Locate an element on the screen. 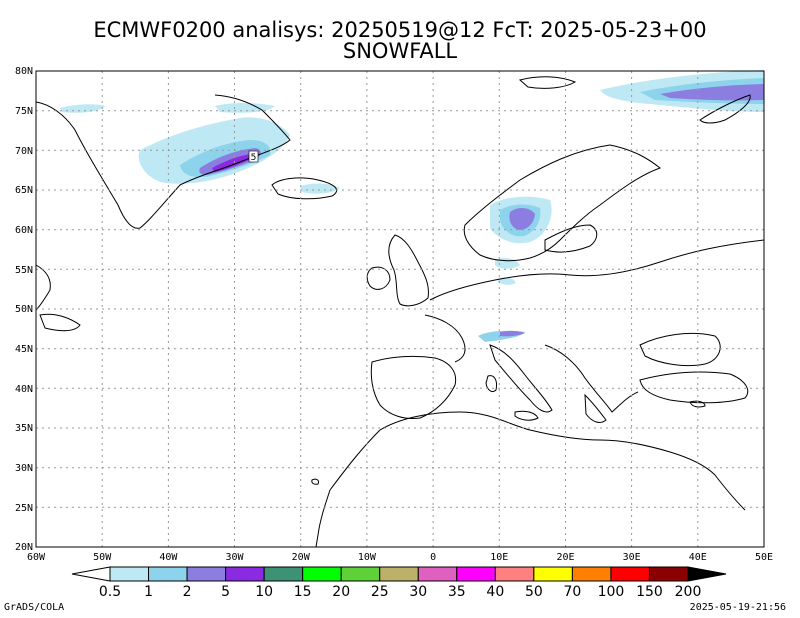 The width and height of the screenshot is (800, 618). colorbar-labels: 0.5 1 2 5 10 15 20 25 30 35 40 50 70 100 150 200 is located at coordinates (400, 592).